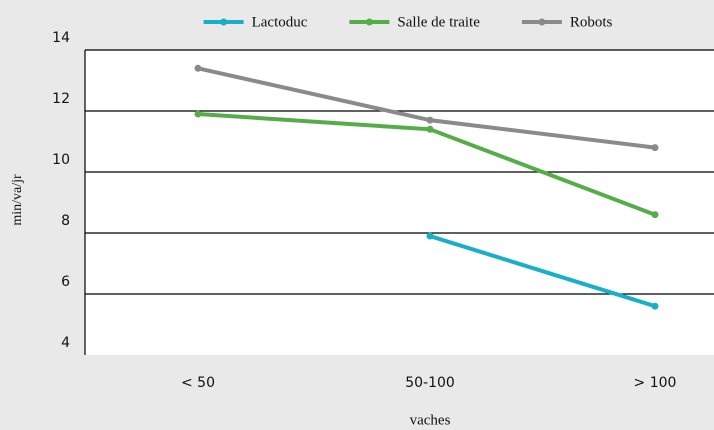  I want to click on y-tick-label: 4, so click(65, 343).